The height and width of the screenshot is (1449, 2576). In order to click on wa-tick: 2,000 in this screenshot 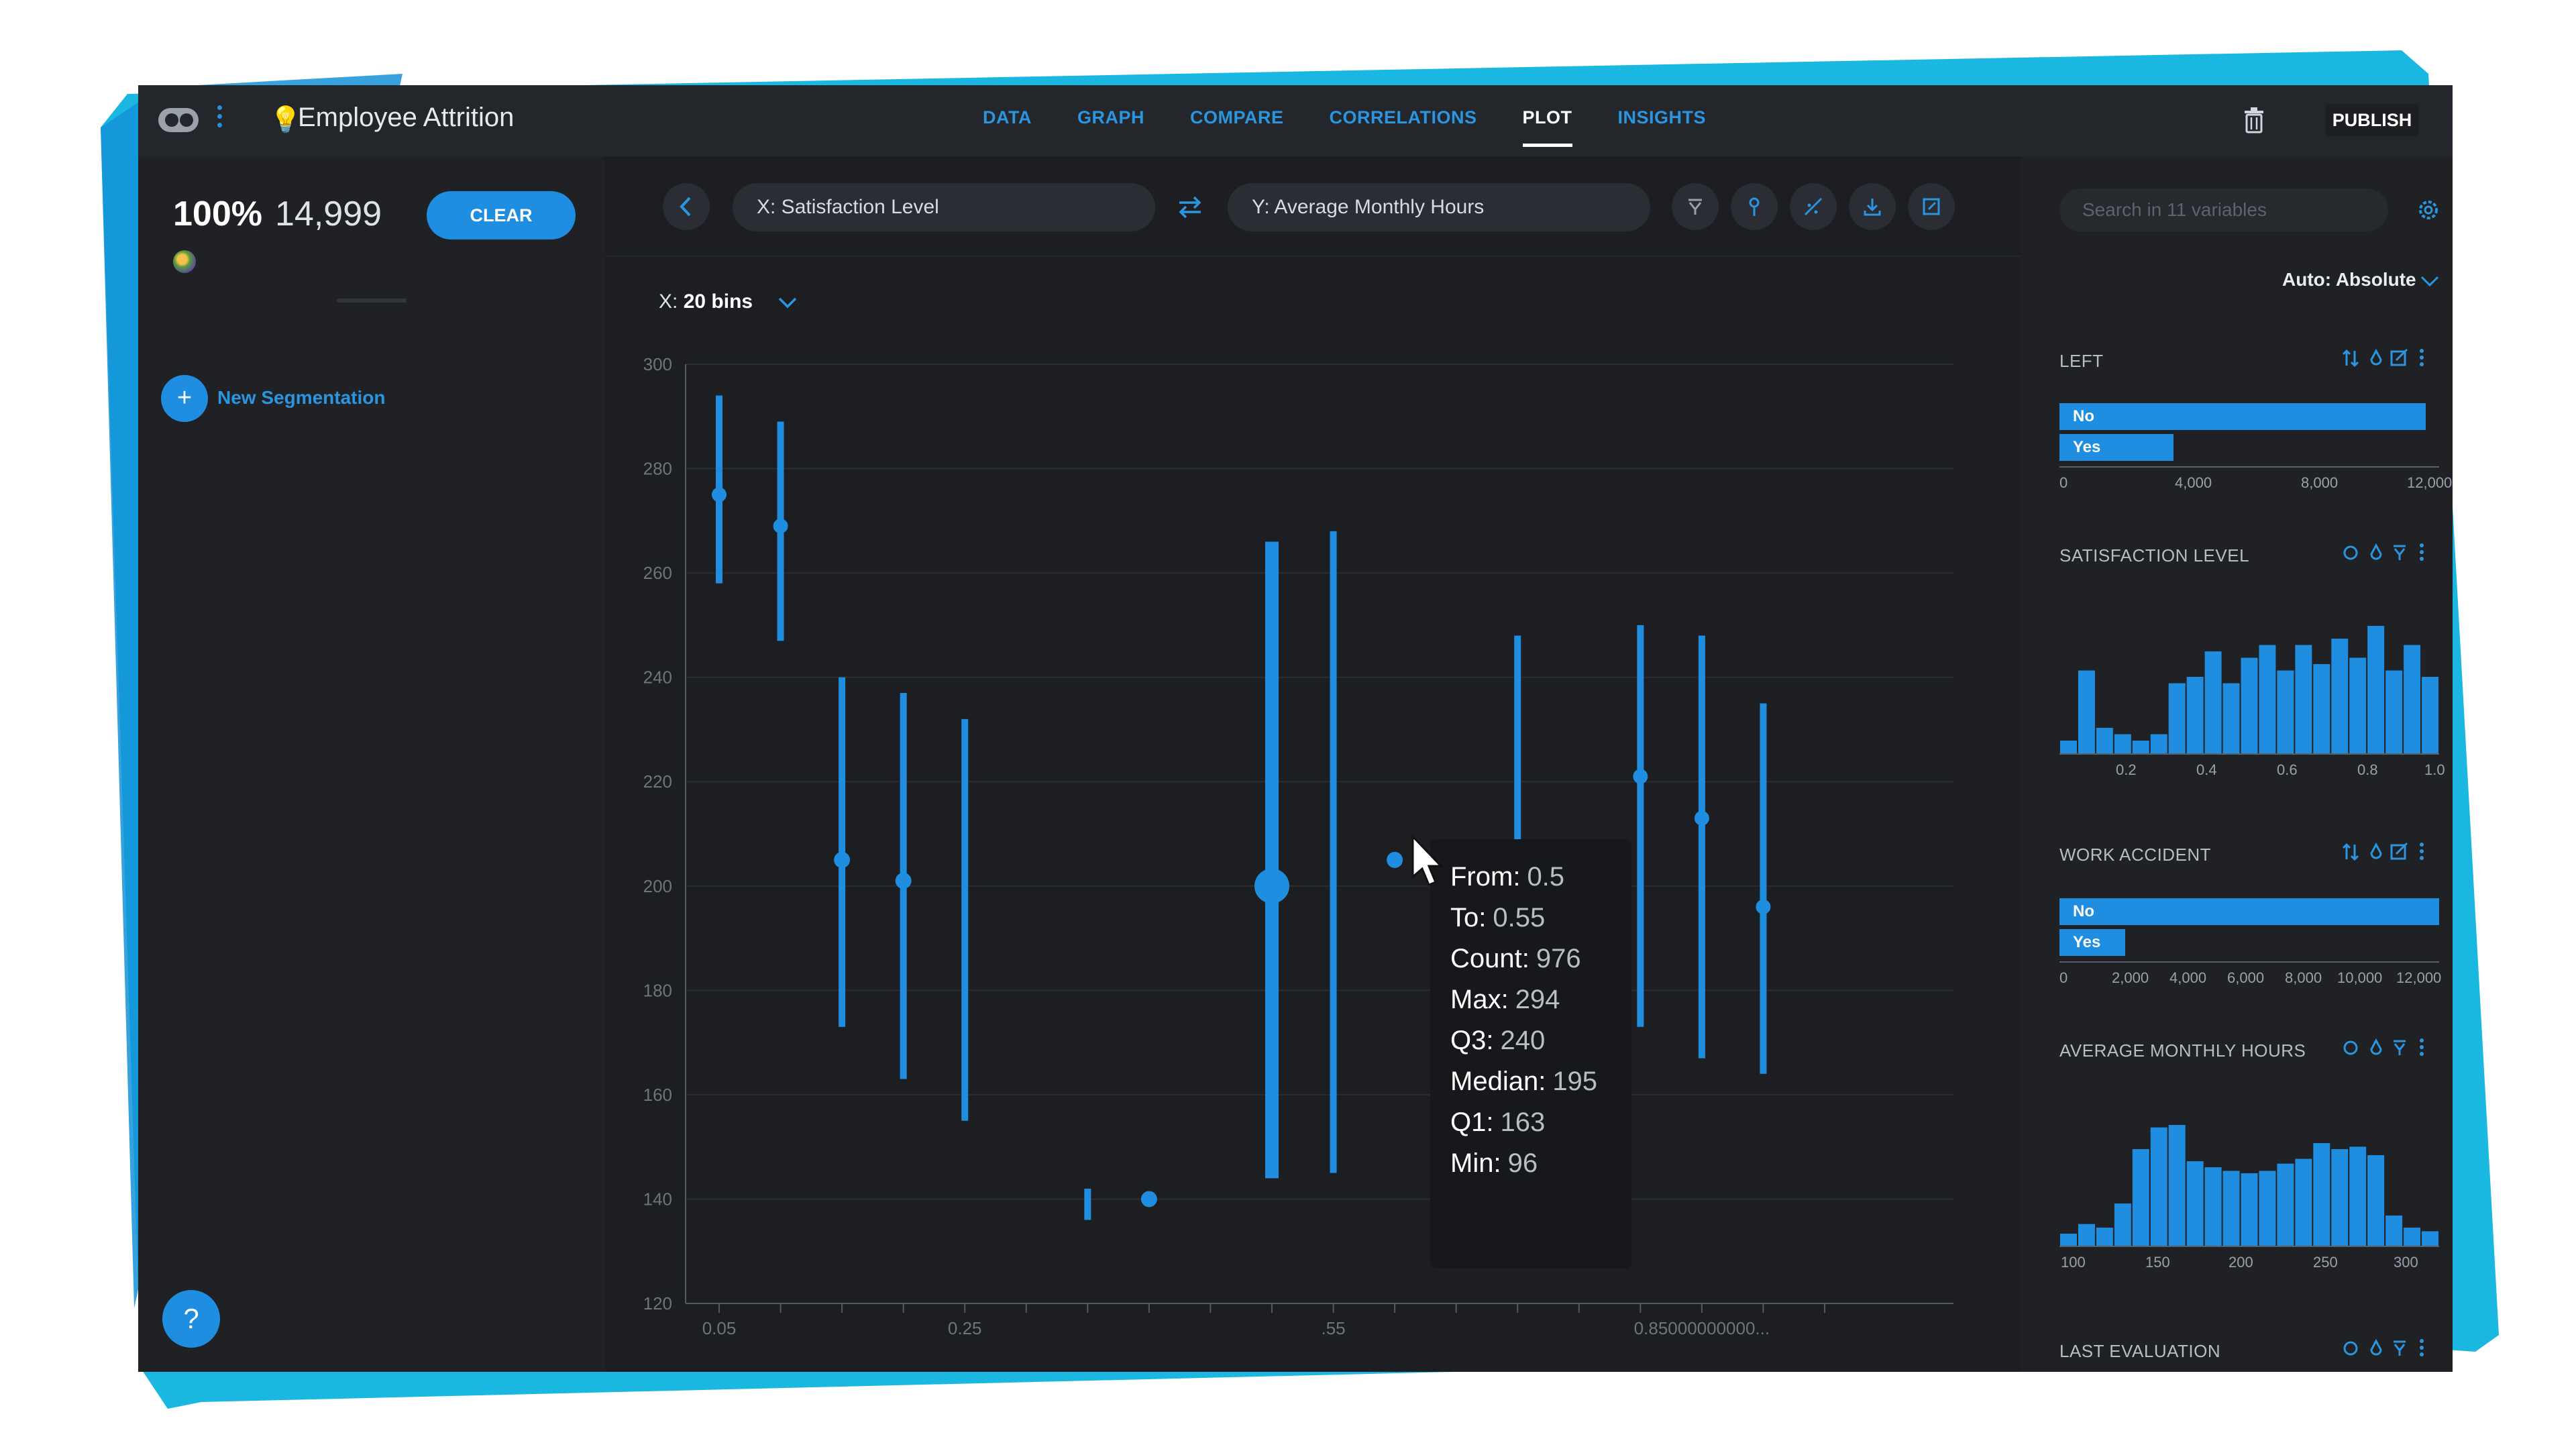, I will do `click(2130, 977)`.